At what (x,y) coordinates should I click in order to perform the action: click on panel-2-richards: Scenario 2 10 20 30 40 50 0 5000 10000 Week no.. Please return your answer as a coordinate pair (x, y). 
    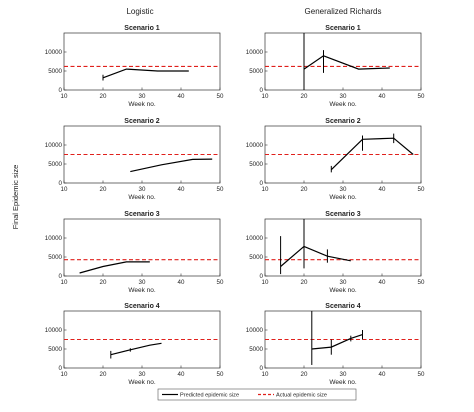
    Looking at the image, I should click on (335, 159).